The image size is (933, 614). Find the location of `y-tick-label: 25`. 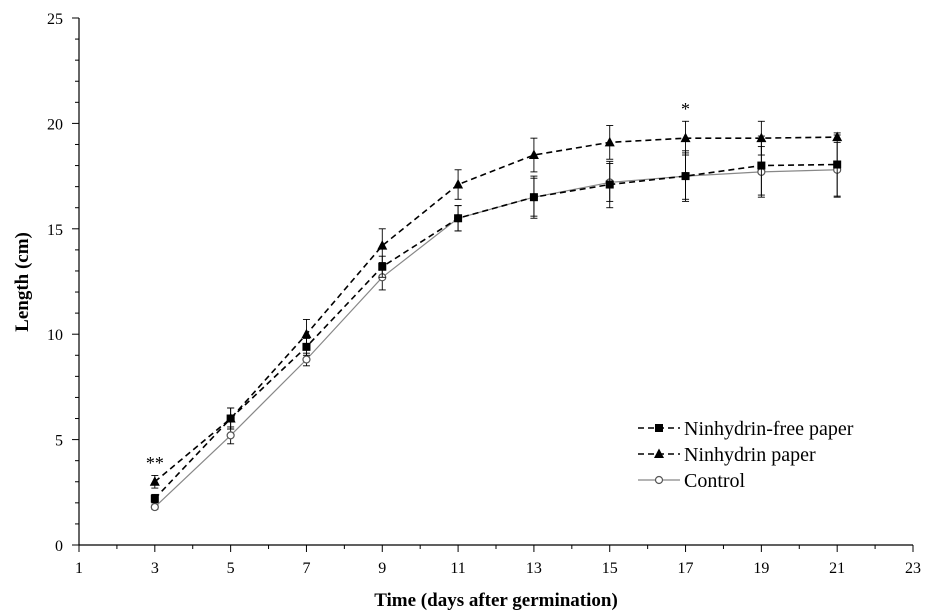

y-tick-label: 25 is located at coordinates (55, 19).